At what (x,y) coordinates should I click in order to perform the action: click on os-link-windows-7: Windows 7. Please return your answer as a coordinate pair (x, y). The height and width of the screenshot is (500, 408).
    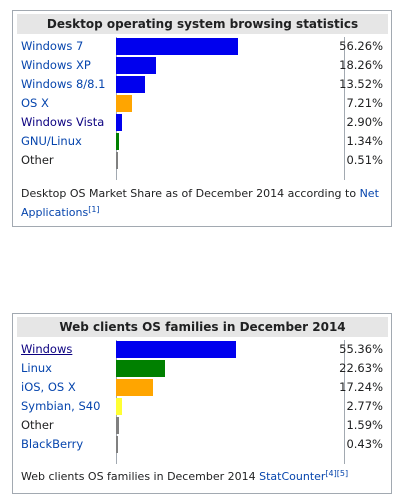
    Looking at the image, I should click on (52, 46).